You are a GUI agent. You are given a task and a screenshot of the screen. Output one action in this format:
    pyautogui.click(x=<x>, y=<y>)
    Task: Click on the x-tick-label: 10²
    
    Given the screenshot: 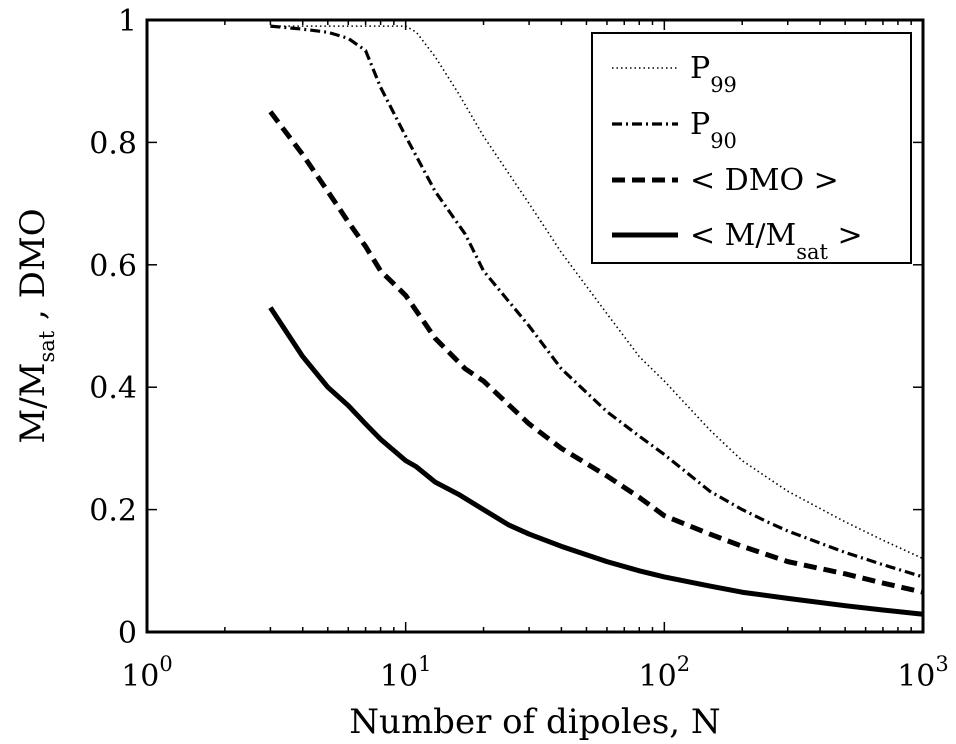 What is the action you would take?
    pyautogui.click(x=665, y=673)
    